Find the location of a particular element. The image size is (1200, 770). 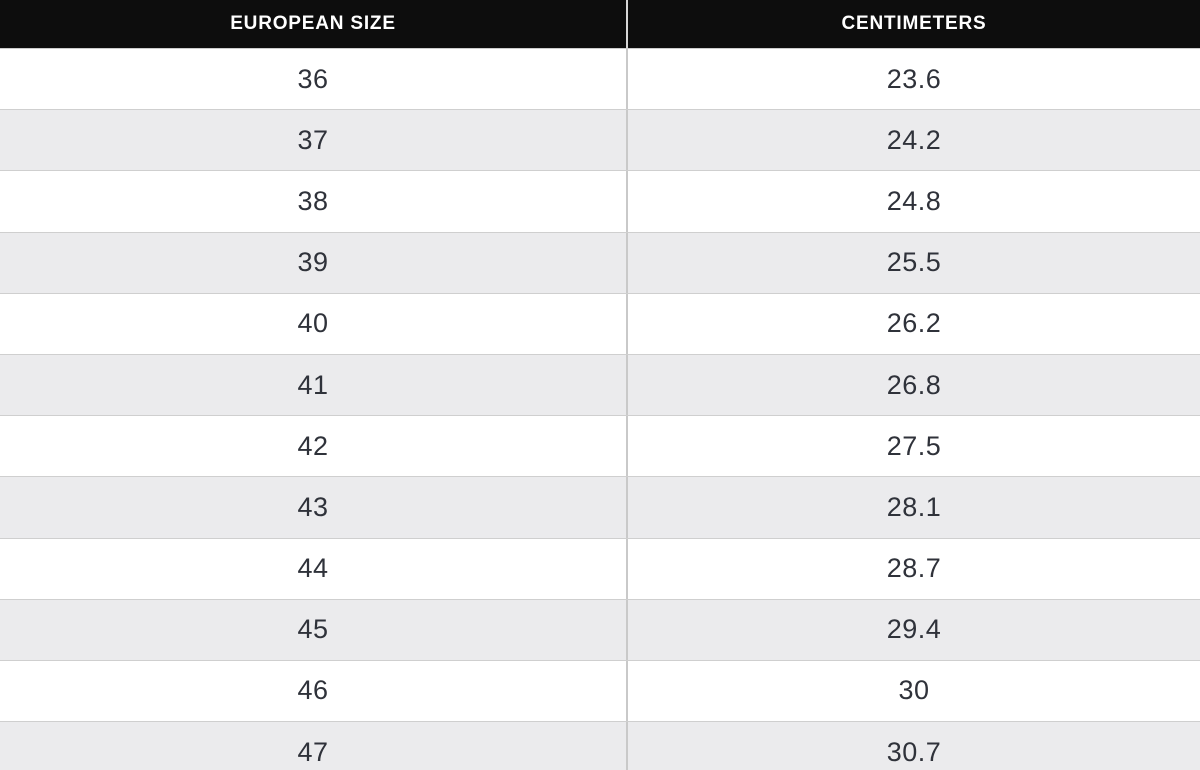

table-row: 42 27.5 is located at coordinates (600, 447).